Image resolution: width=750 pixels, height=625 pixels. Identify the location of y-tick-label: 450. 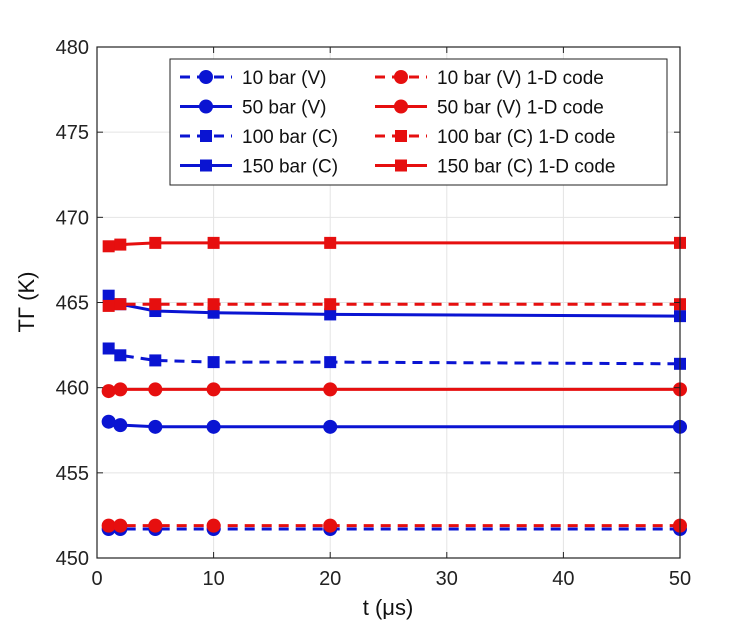
(72, 559).